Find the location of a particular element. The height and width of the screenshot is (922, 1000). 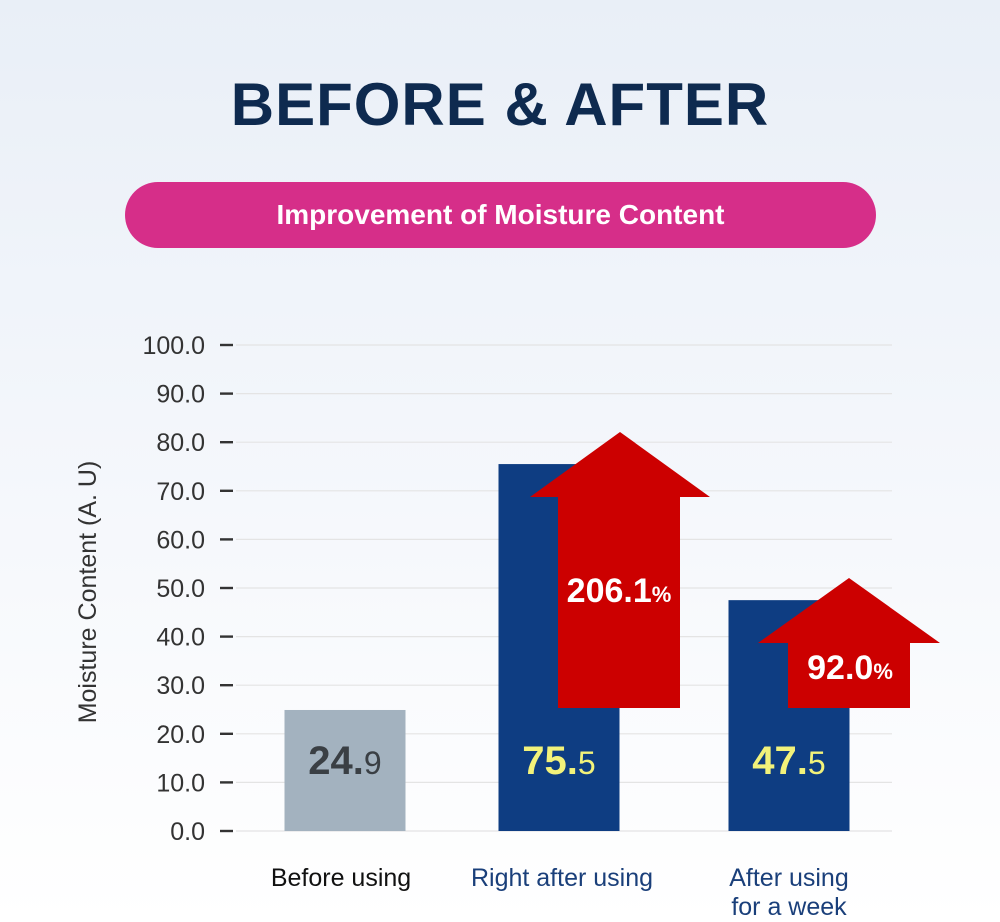

y-tick-label: 10.0 is located at coordinates (180, 783).